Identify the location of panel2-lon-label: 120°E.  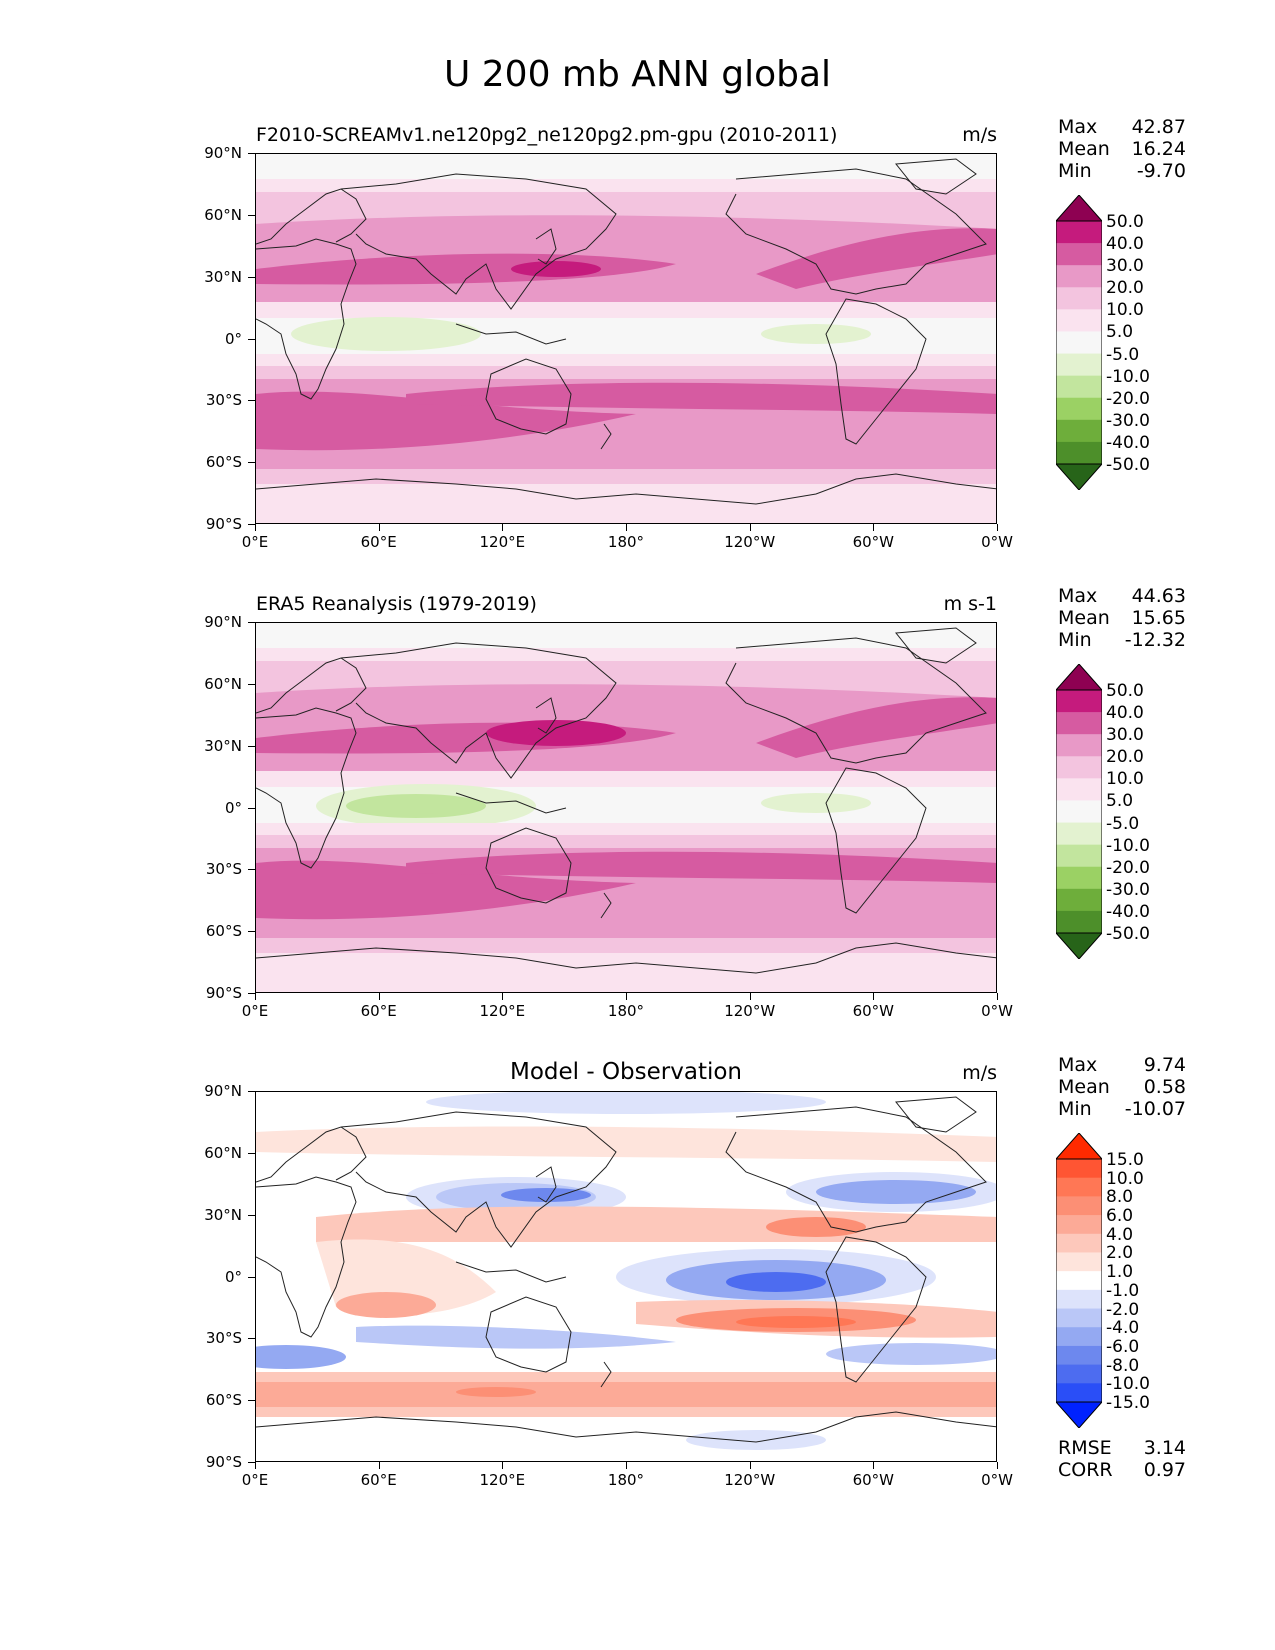
(502, 1011).